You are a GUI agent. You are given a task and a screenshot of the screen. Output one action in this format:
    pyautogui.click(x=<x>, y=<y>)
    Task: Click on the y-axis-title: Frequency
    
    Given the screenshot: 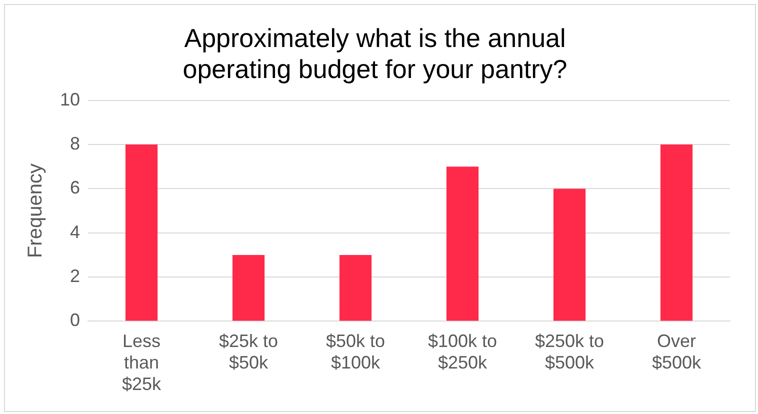 What is the action you would take?
    pyautogui.click(x=35, y=211)
    